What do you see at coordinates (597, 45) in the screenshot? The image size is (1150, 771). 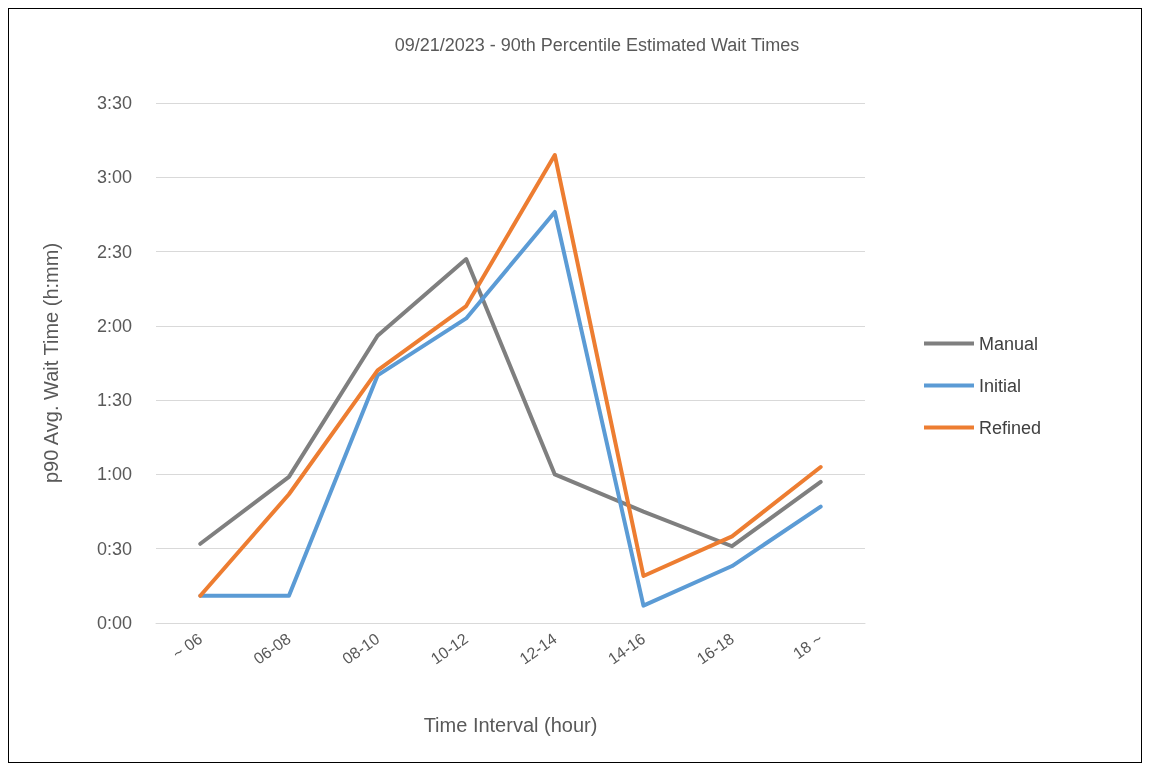 I see `chart-title: 09/21/2023 - 90th Percentile Estimated Wait Times` at bounding box center [597, 45].